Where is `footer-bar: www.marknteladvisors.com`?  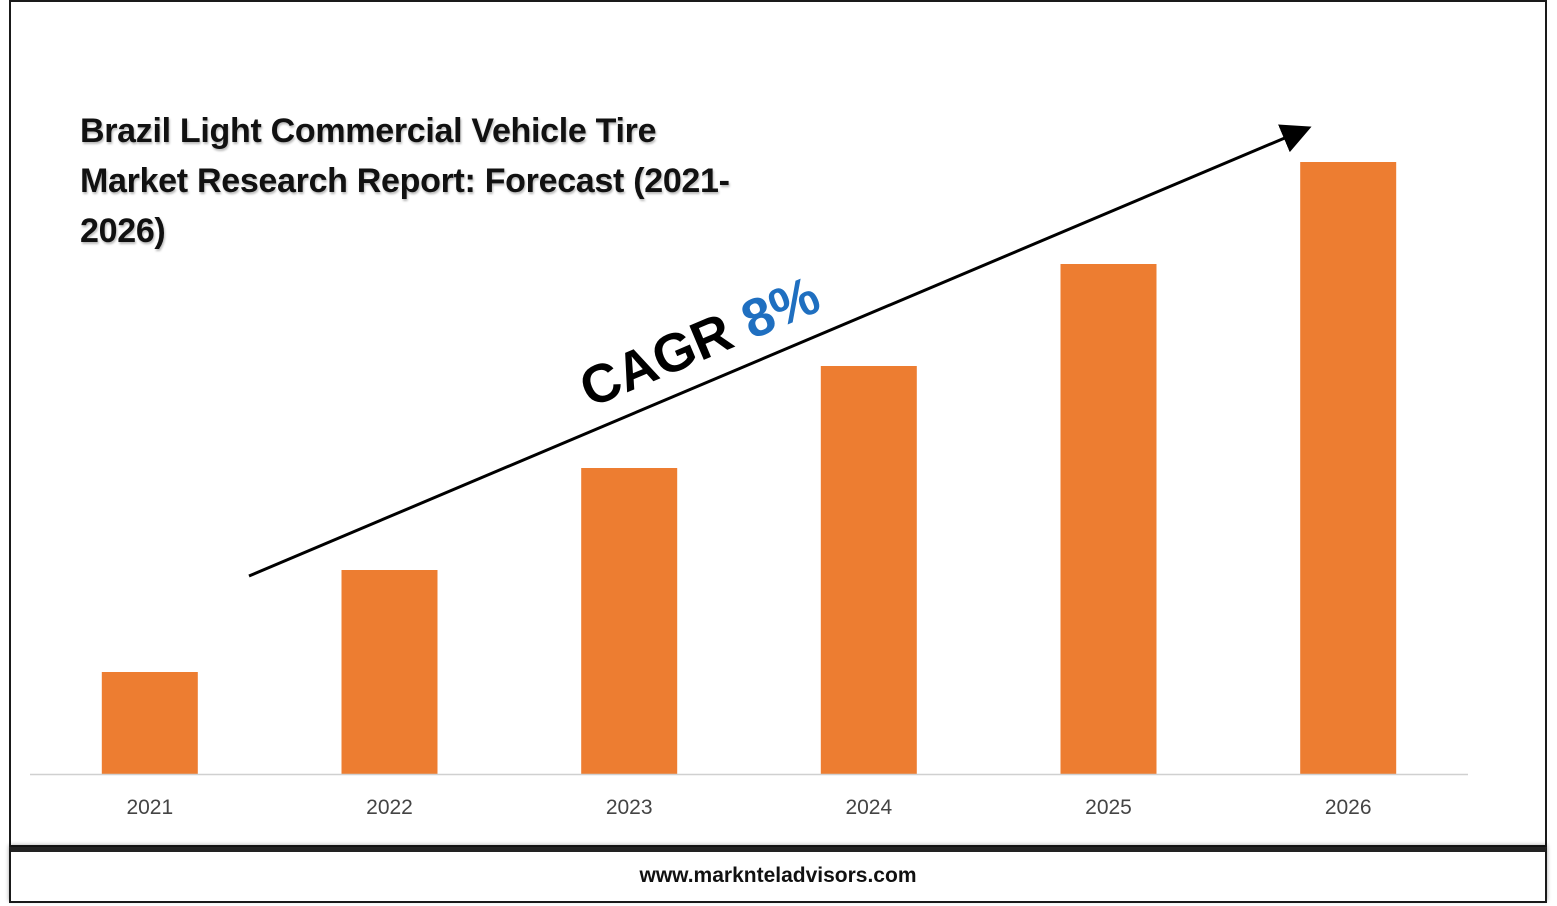
footer-bar: www.marknteladvisors.com is located at coordinates (778, 875).